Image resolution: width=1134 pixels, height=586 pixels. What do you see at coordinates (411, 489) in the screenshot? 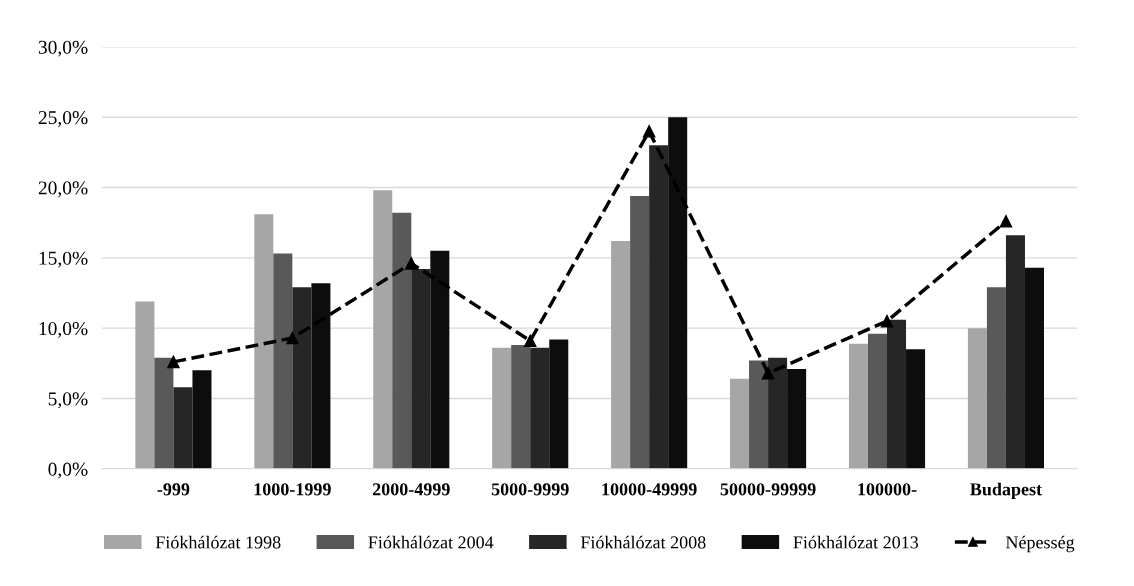
I see `x-tick-label: 2000-4999` at bounding box center [411, 489].